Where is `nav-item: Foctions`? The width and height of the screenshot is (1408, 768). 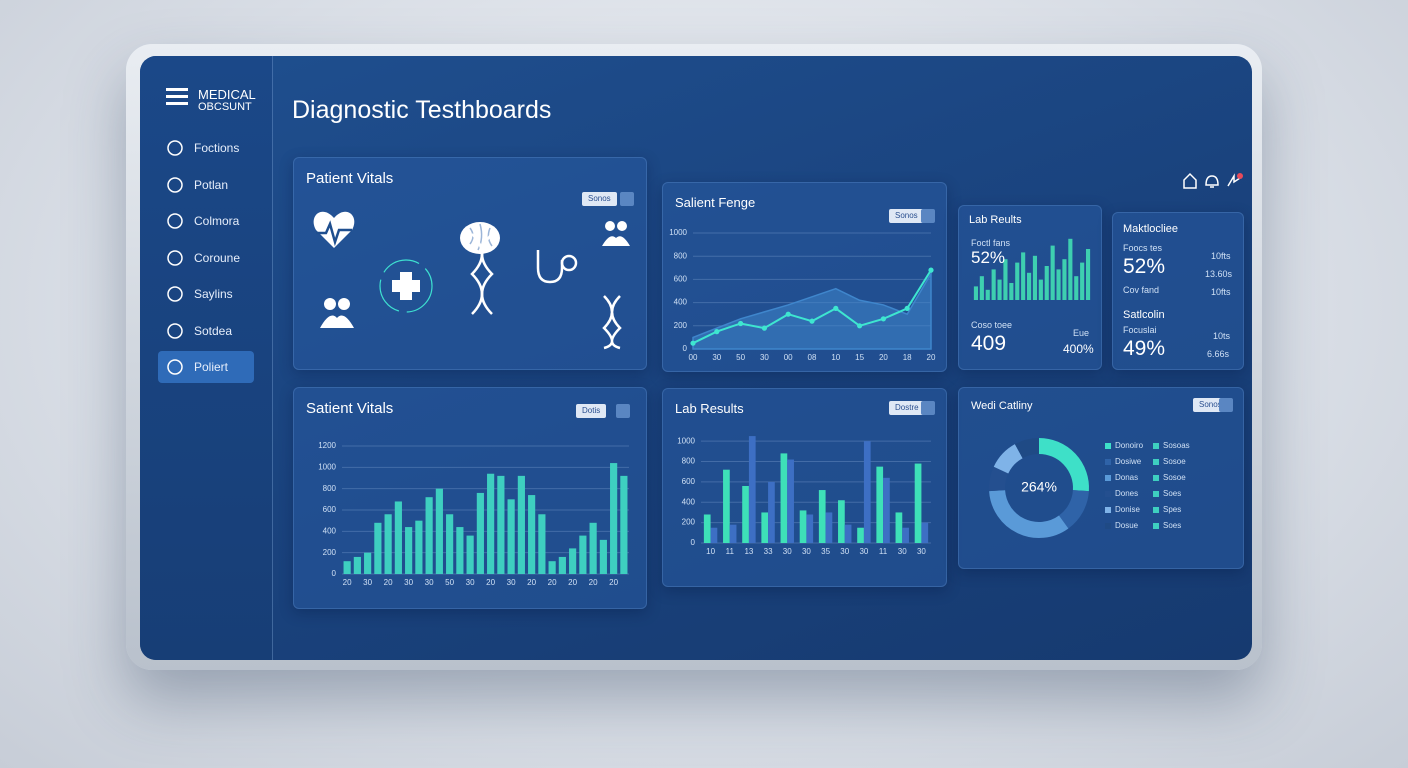
nav-item: Foctions is located at coordinates (206, 148).